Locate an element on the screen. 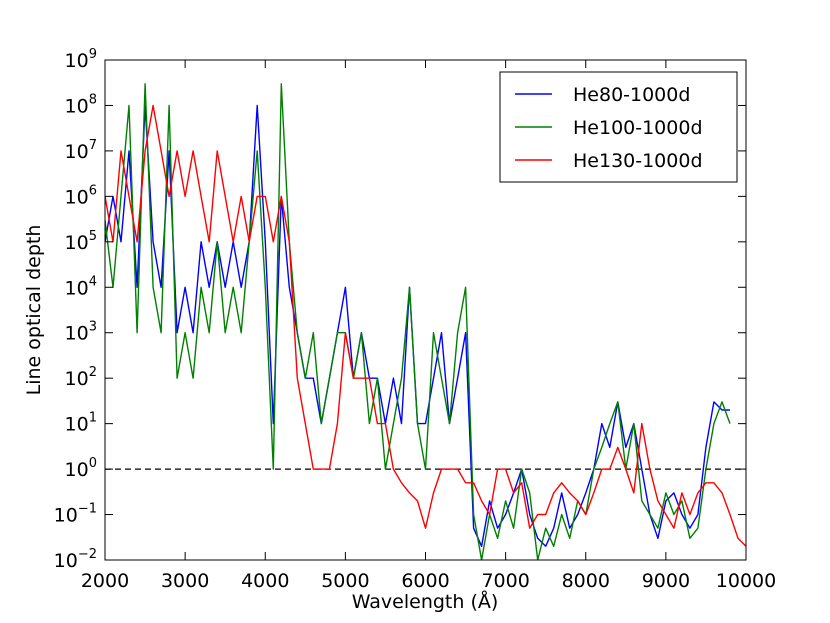  tick-exponent: 1 is located at coordinates (93, 418).